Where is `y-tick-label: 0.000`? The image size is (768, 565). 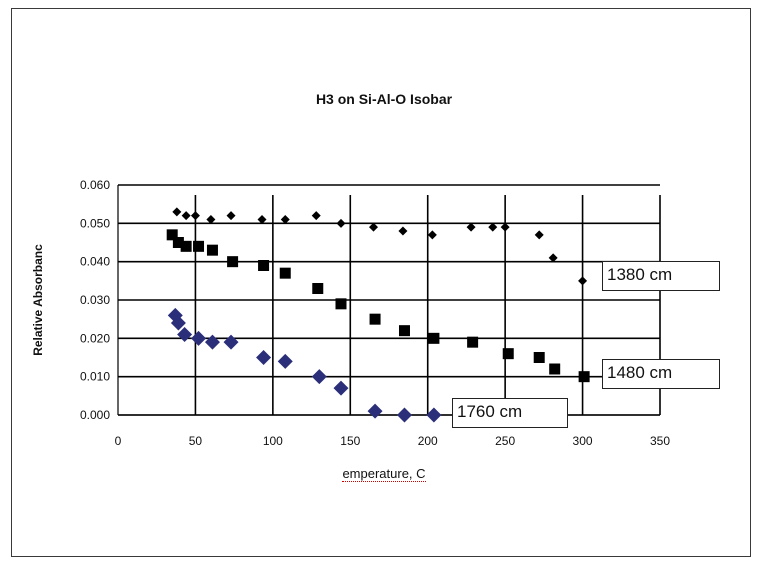 y-tick-label: 0.000 is located at coordinates (95, 415).